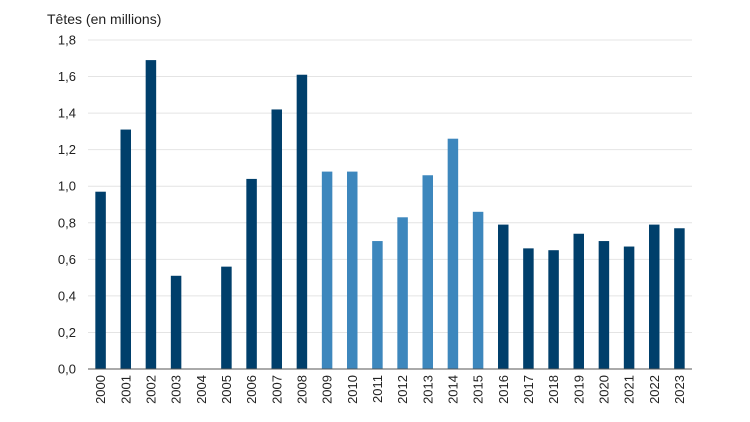 The image size is (750, 422). I want to click on y-tick-labels: 0,0 0,2 0,4 0,6 0,8 1,0 1,2 1,4 1,6 1,8, so click(67, 205).